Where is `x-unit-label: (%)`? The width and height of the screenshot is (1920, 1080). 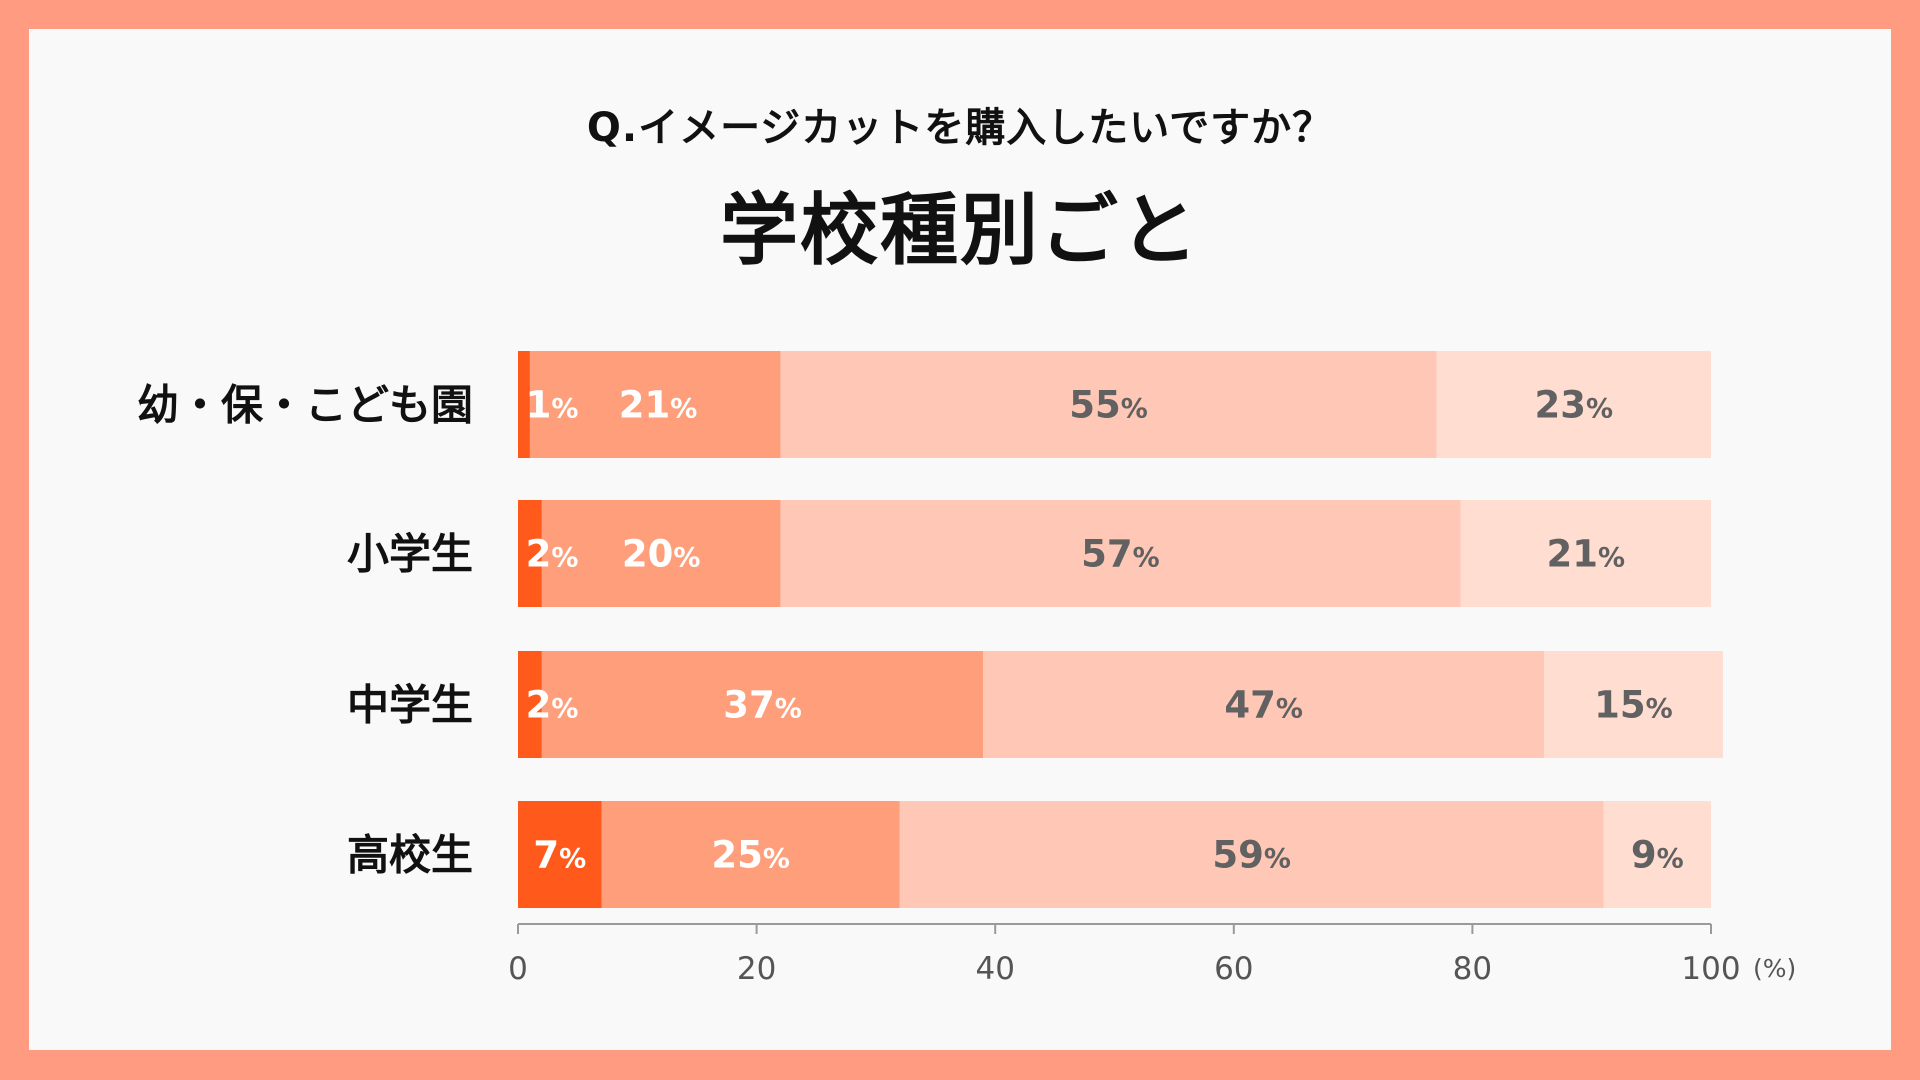
x-unit-label: (%) is located at coordinates (1774, 968).